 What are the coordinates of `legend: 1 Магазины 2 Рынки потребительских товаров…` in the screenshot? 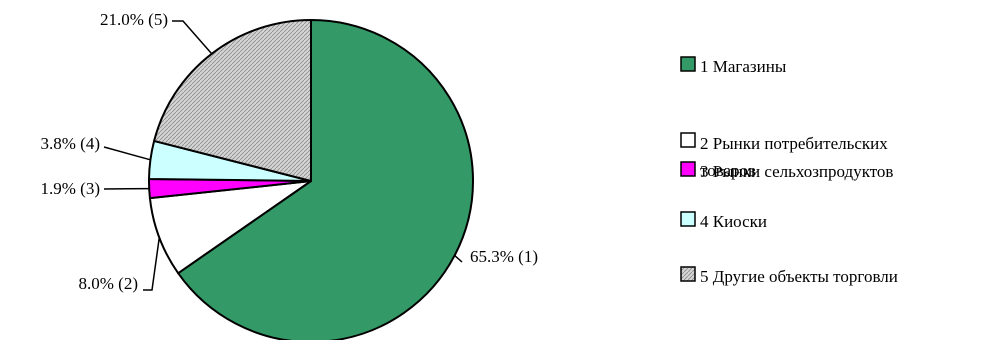 It's located at (789, 171).